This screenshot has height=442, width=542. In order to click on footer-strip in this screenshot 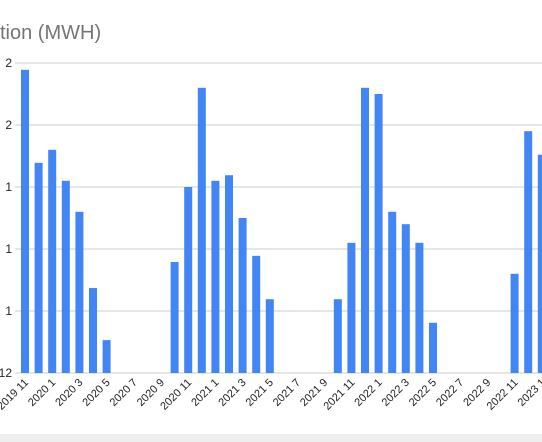, I will do `click(271, 438)`.